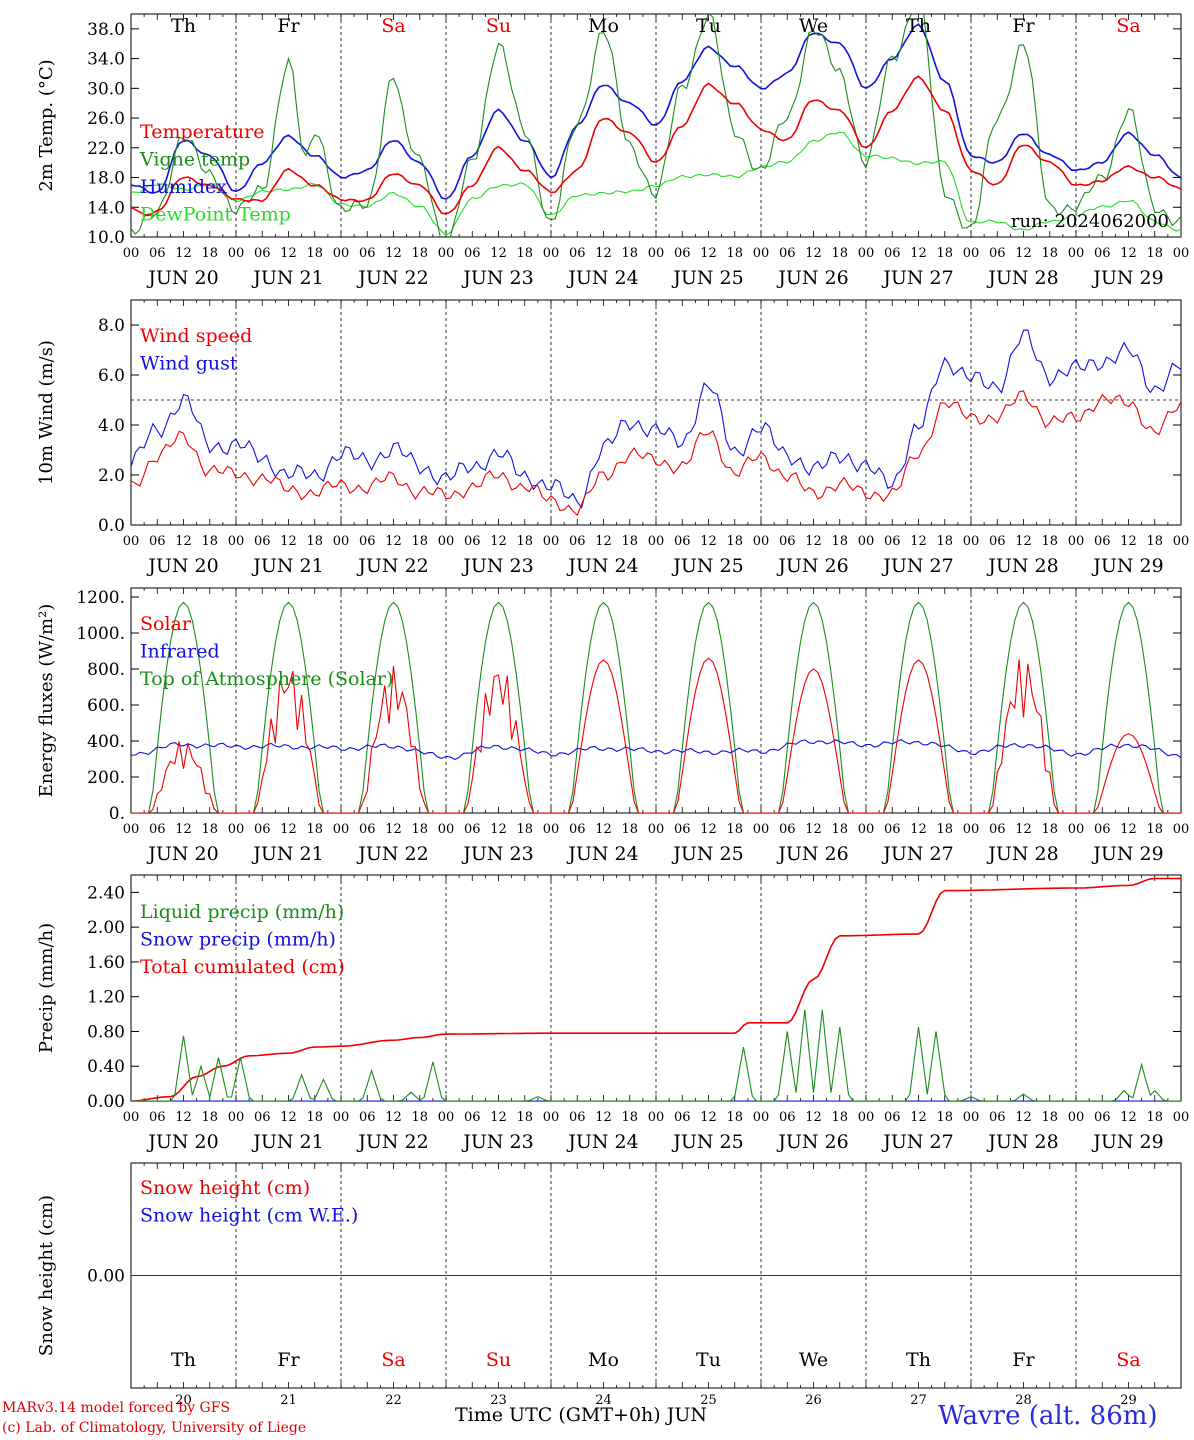 This screenshot has height=1440, width=1194. I want to click on y-tick-label: 18.0, so click(106, 179).